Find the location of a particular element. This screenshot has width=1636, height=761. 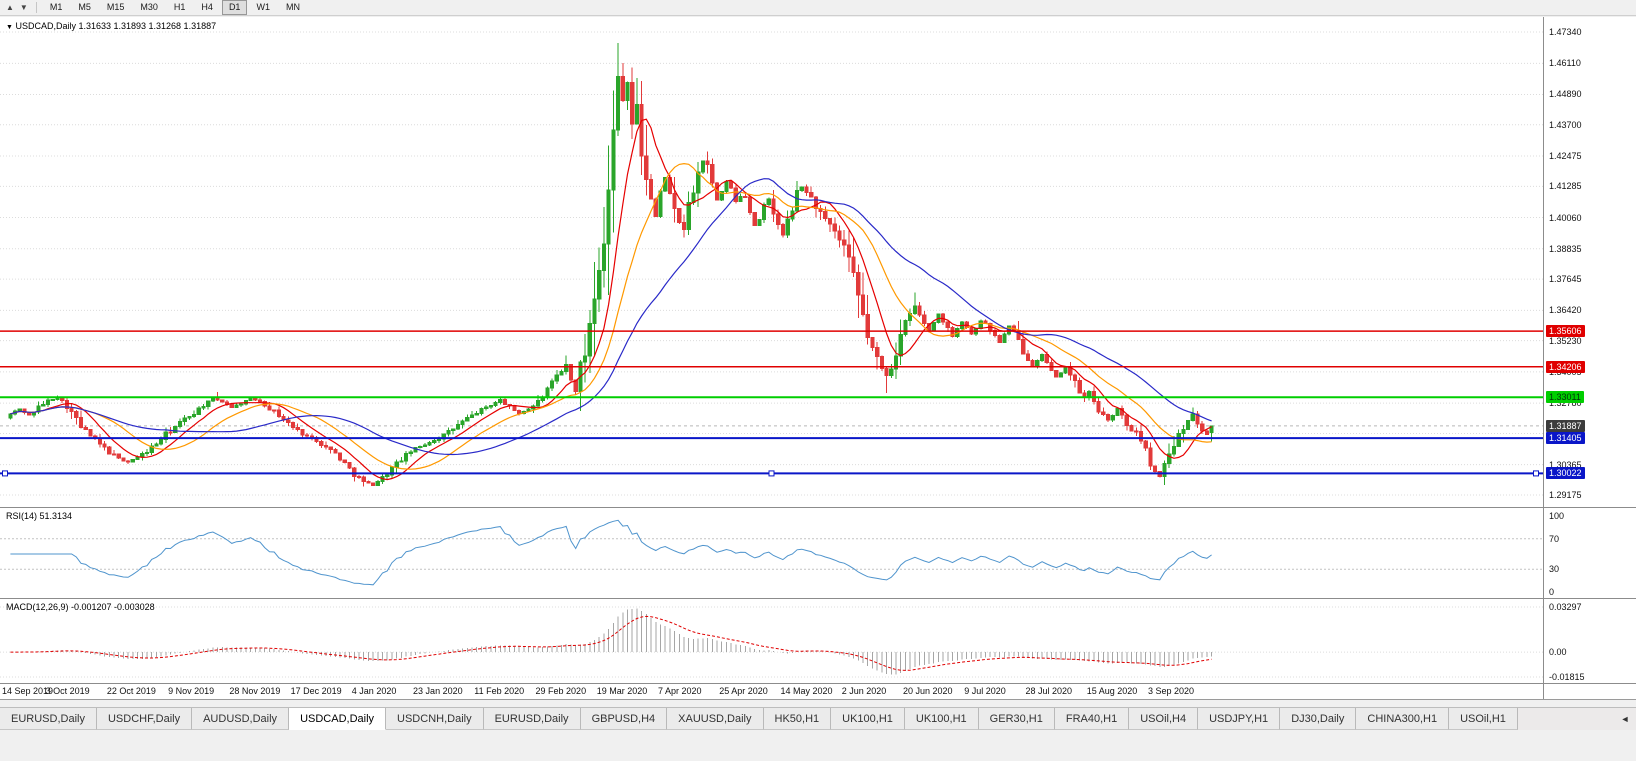

rsi-pane is located at coordinates (771, 553).